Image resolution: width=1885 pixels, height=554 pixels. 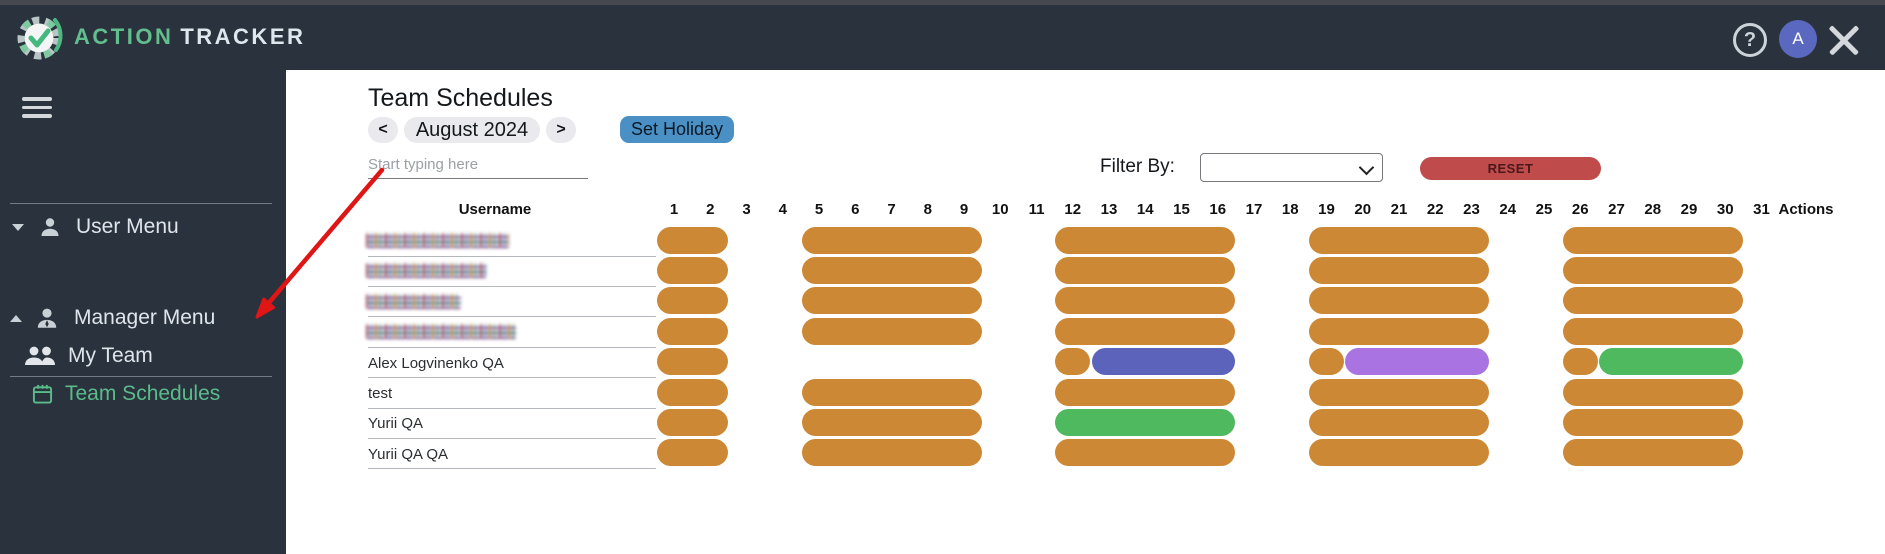 I want to click on day-column-header: 4, so click(x=782, y=209).